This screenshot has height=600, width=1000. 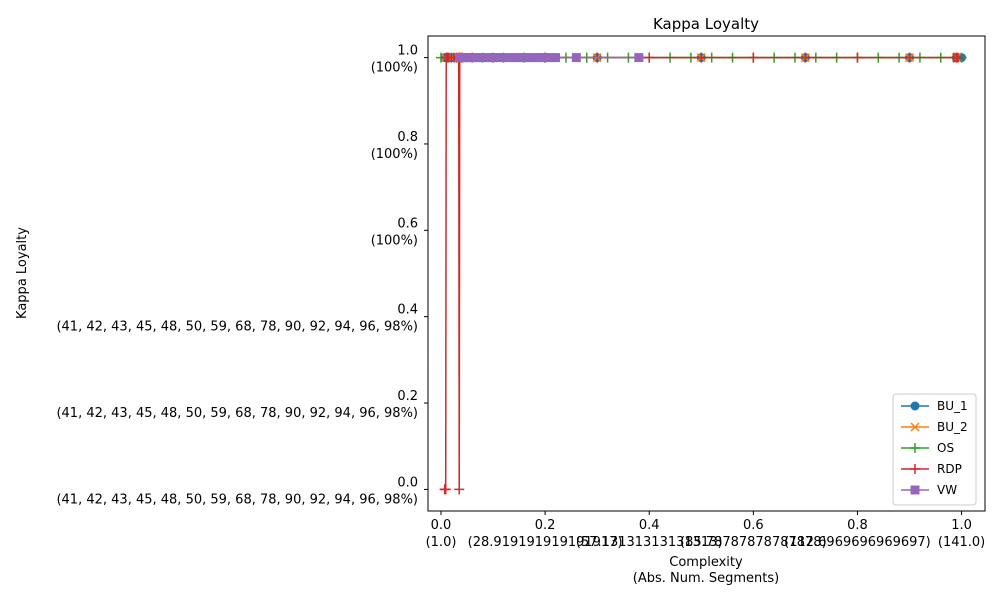 I want to click on y-tick-label: 0.4, so click(x=407, y=310).